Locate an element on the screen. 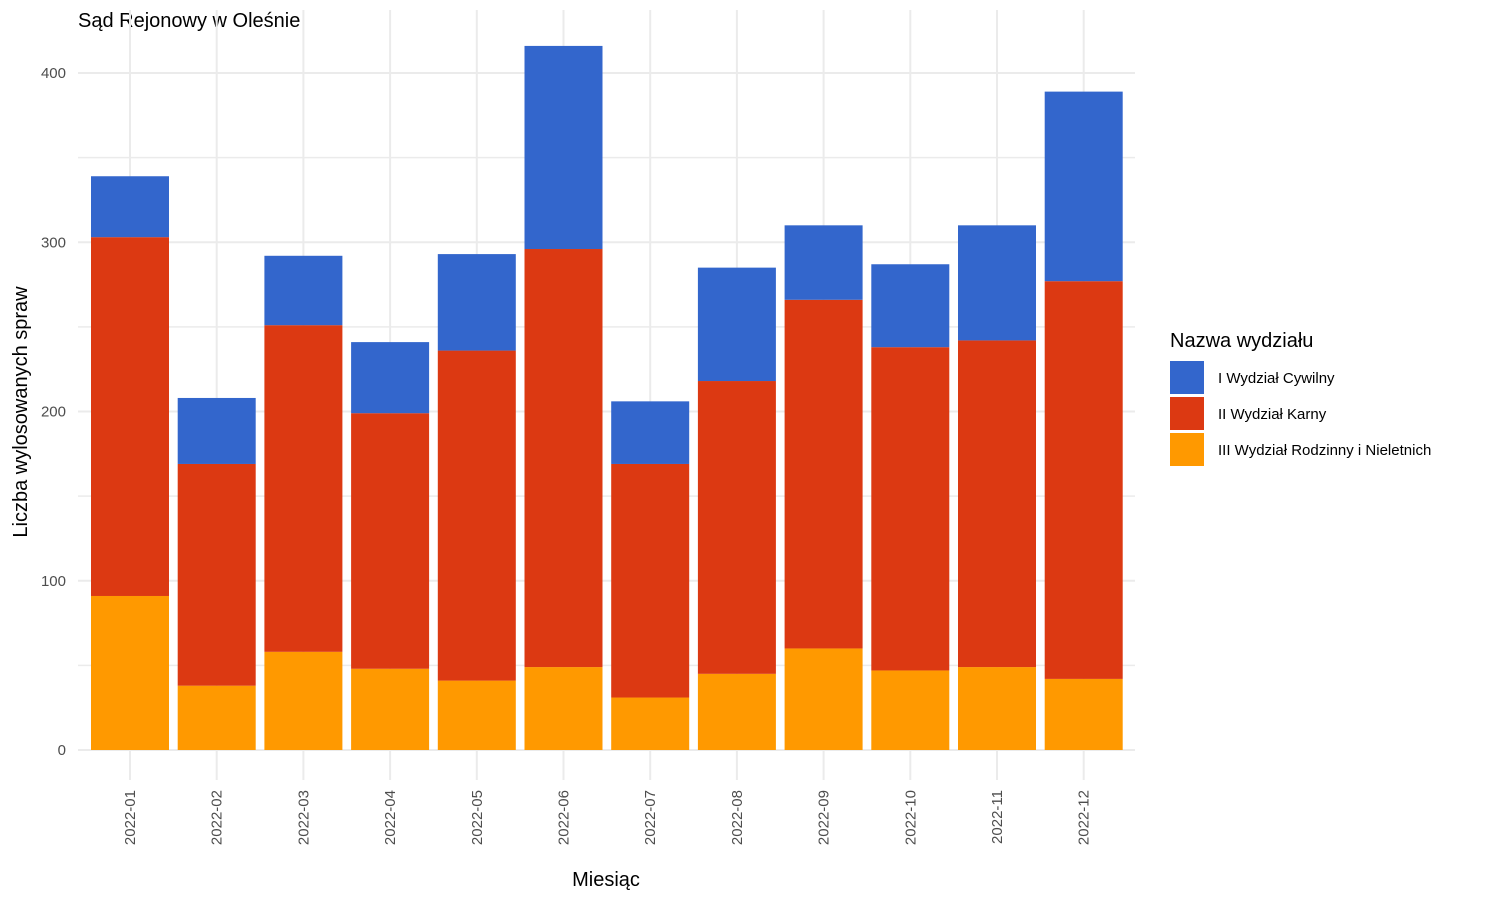 Image resolution: width=1500 pixels, height=900 pixels. x-axis-title: Miesiąc is located at coordinates (606, 880).